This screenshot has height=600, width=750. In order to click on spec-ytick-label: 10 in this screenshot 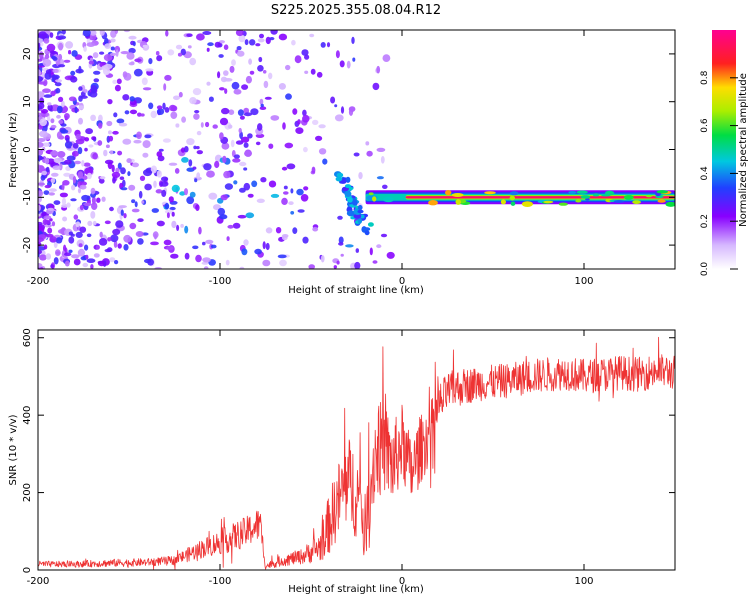, I will do `click(27, 101)`.